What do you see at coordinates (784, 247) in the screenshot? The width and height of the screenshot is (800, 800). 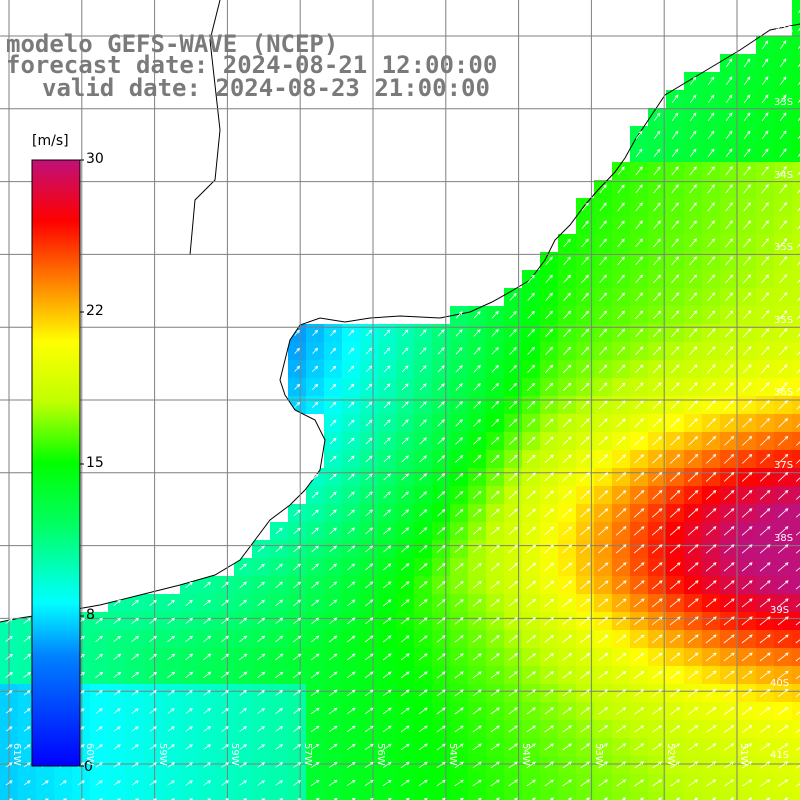 I see `lat-label: 35S` at bounding box center [784, 247].